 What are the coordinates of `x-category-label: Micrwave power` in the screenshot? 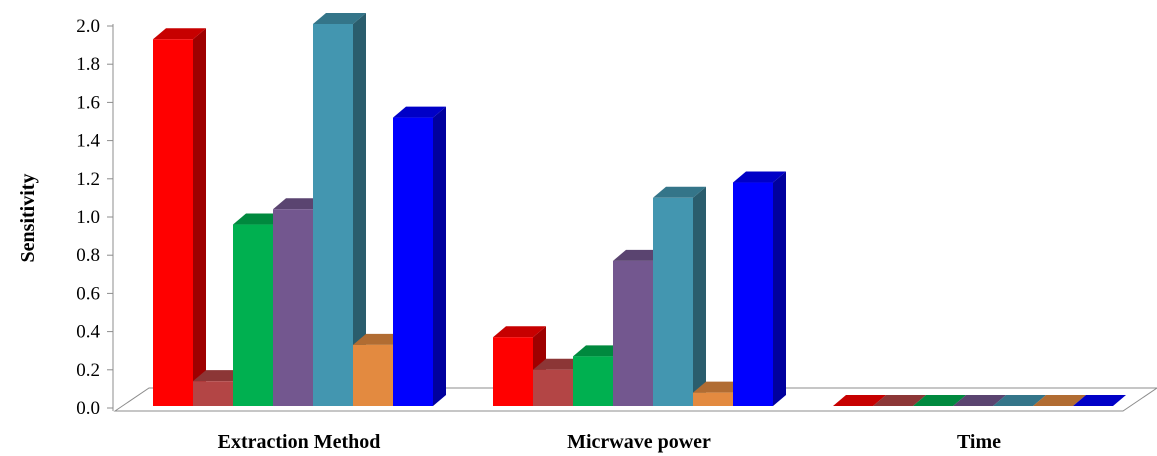 It's located at (639, 442).